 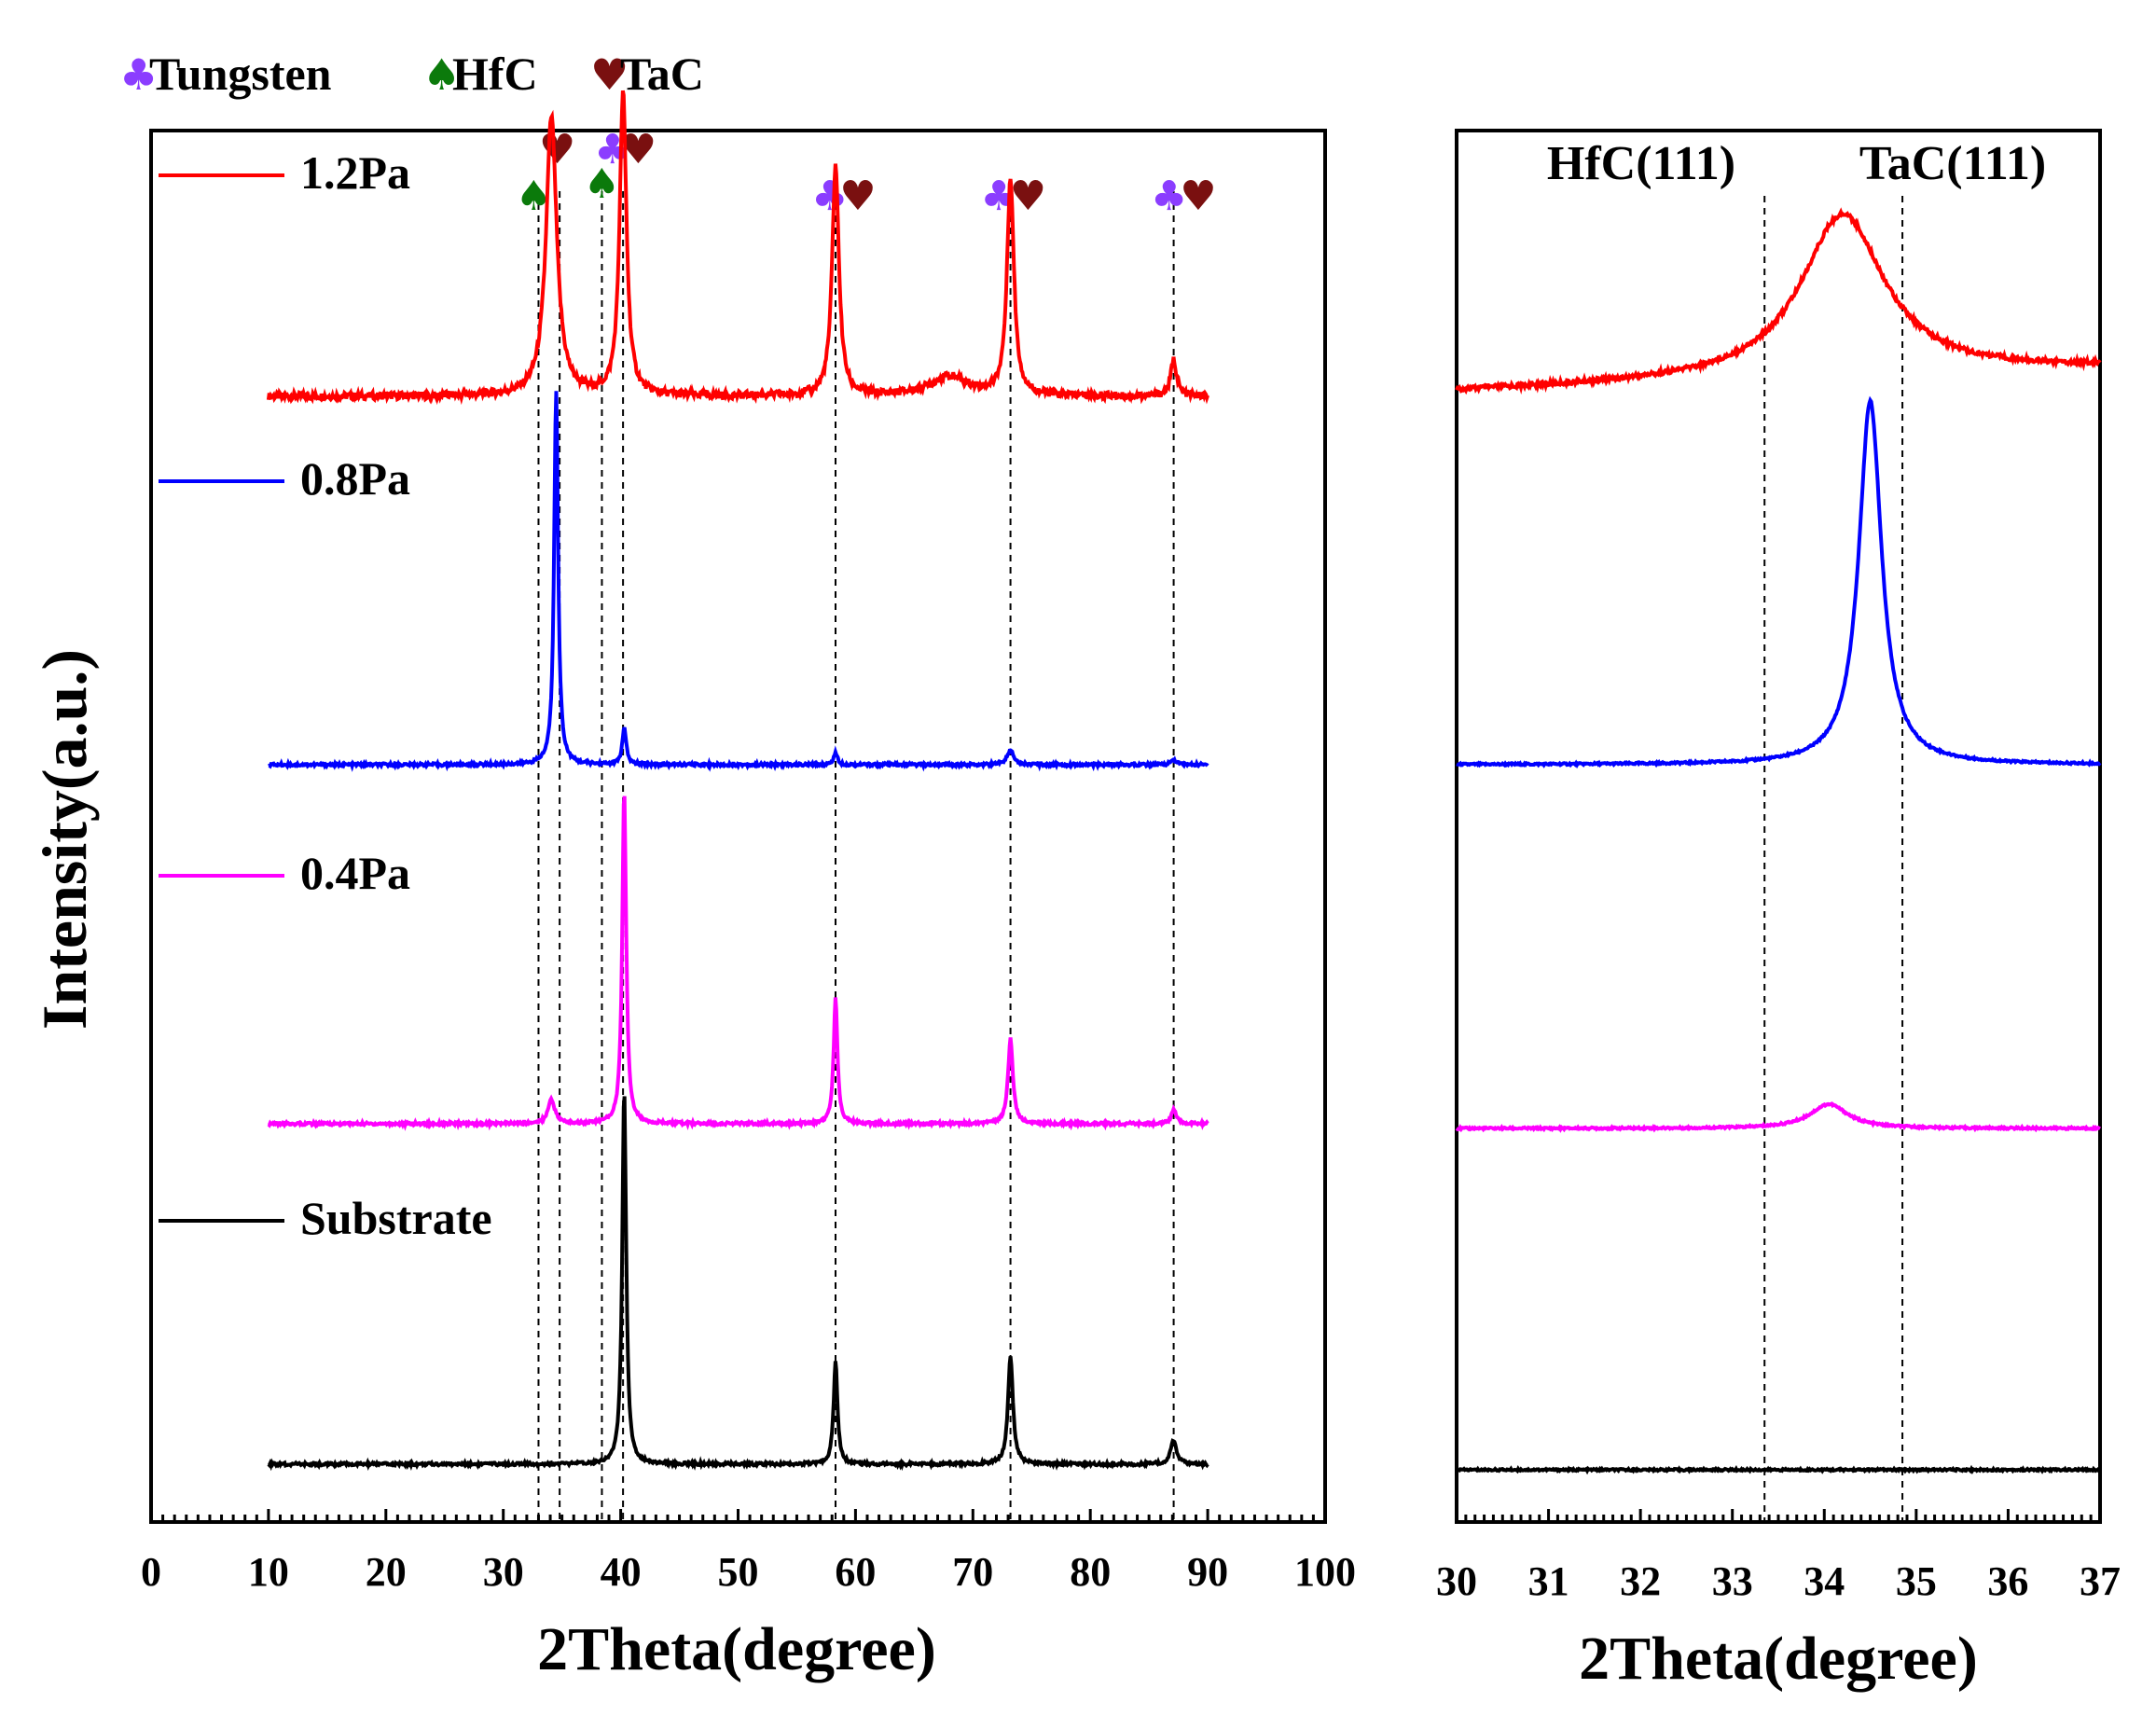 I want to click on x-tick-label: 0, so click(x=151, y=1572).